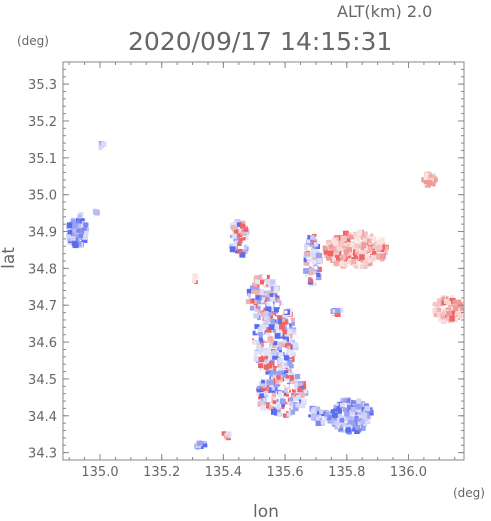  I want to click on y-tick-label: 34.8, so click(42, 269).